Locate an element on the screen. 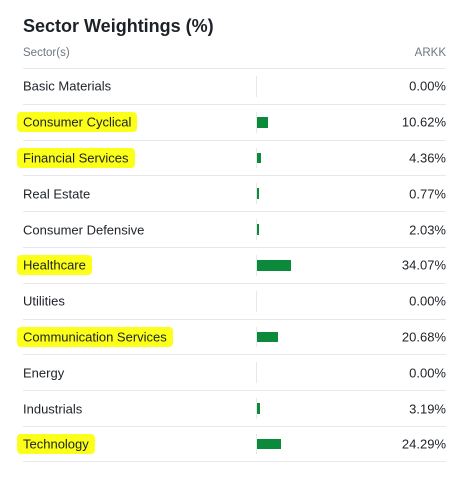 The height and width of the screenshot is (479, 460). sector-value: 34.07% is located at coordinates (423, 265).